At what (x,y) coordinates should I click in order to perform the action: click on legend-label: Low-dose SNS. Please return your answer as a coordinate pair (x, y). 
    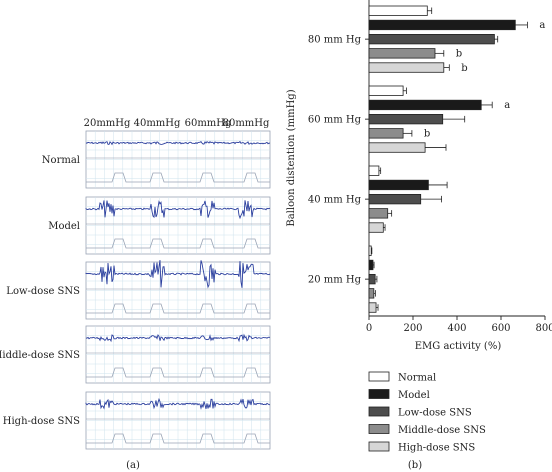
    Looking at the image, I should click on (435, 413).